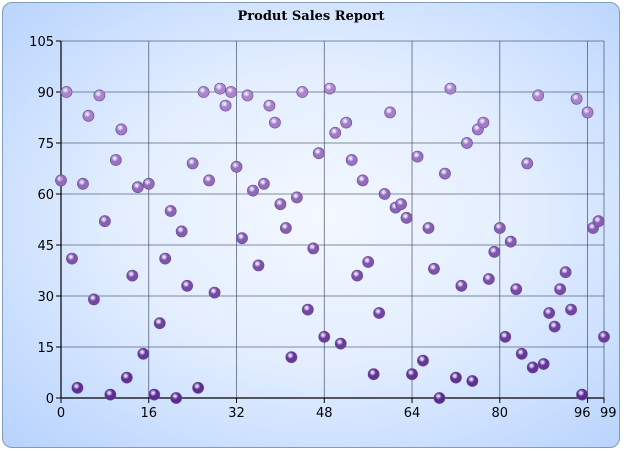 The height and width of the screenshot is (452, 624). What do you see at coordinates (311, 16) in the screenshot?
I see `chart-title: Produt Sales Report` at bounding box center [311, 16].